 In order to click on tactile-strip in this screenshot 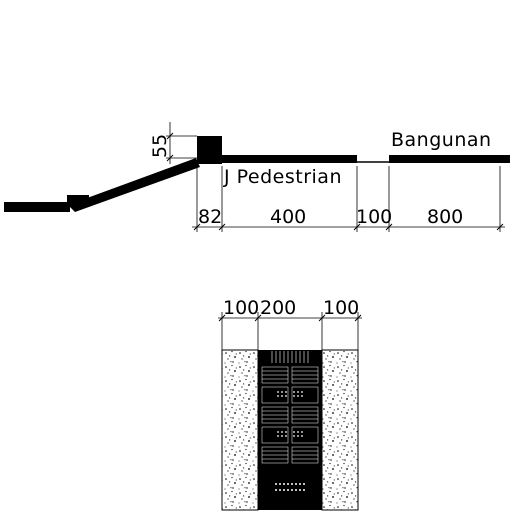, I will do `click(290, 430)`.